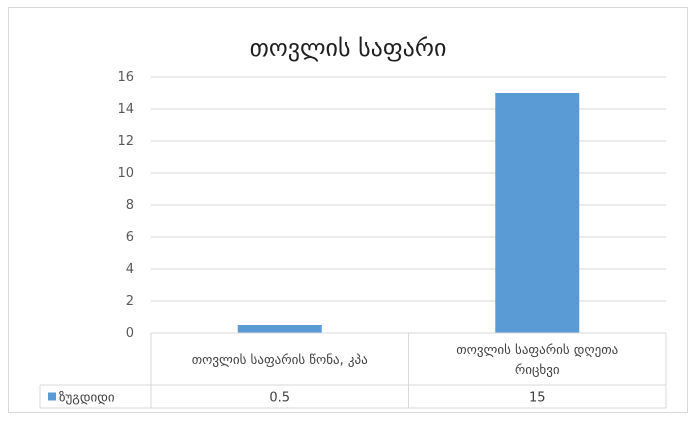  I want to click on data-table-value: 0.5, so click(279, 398).